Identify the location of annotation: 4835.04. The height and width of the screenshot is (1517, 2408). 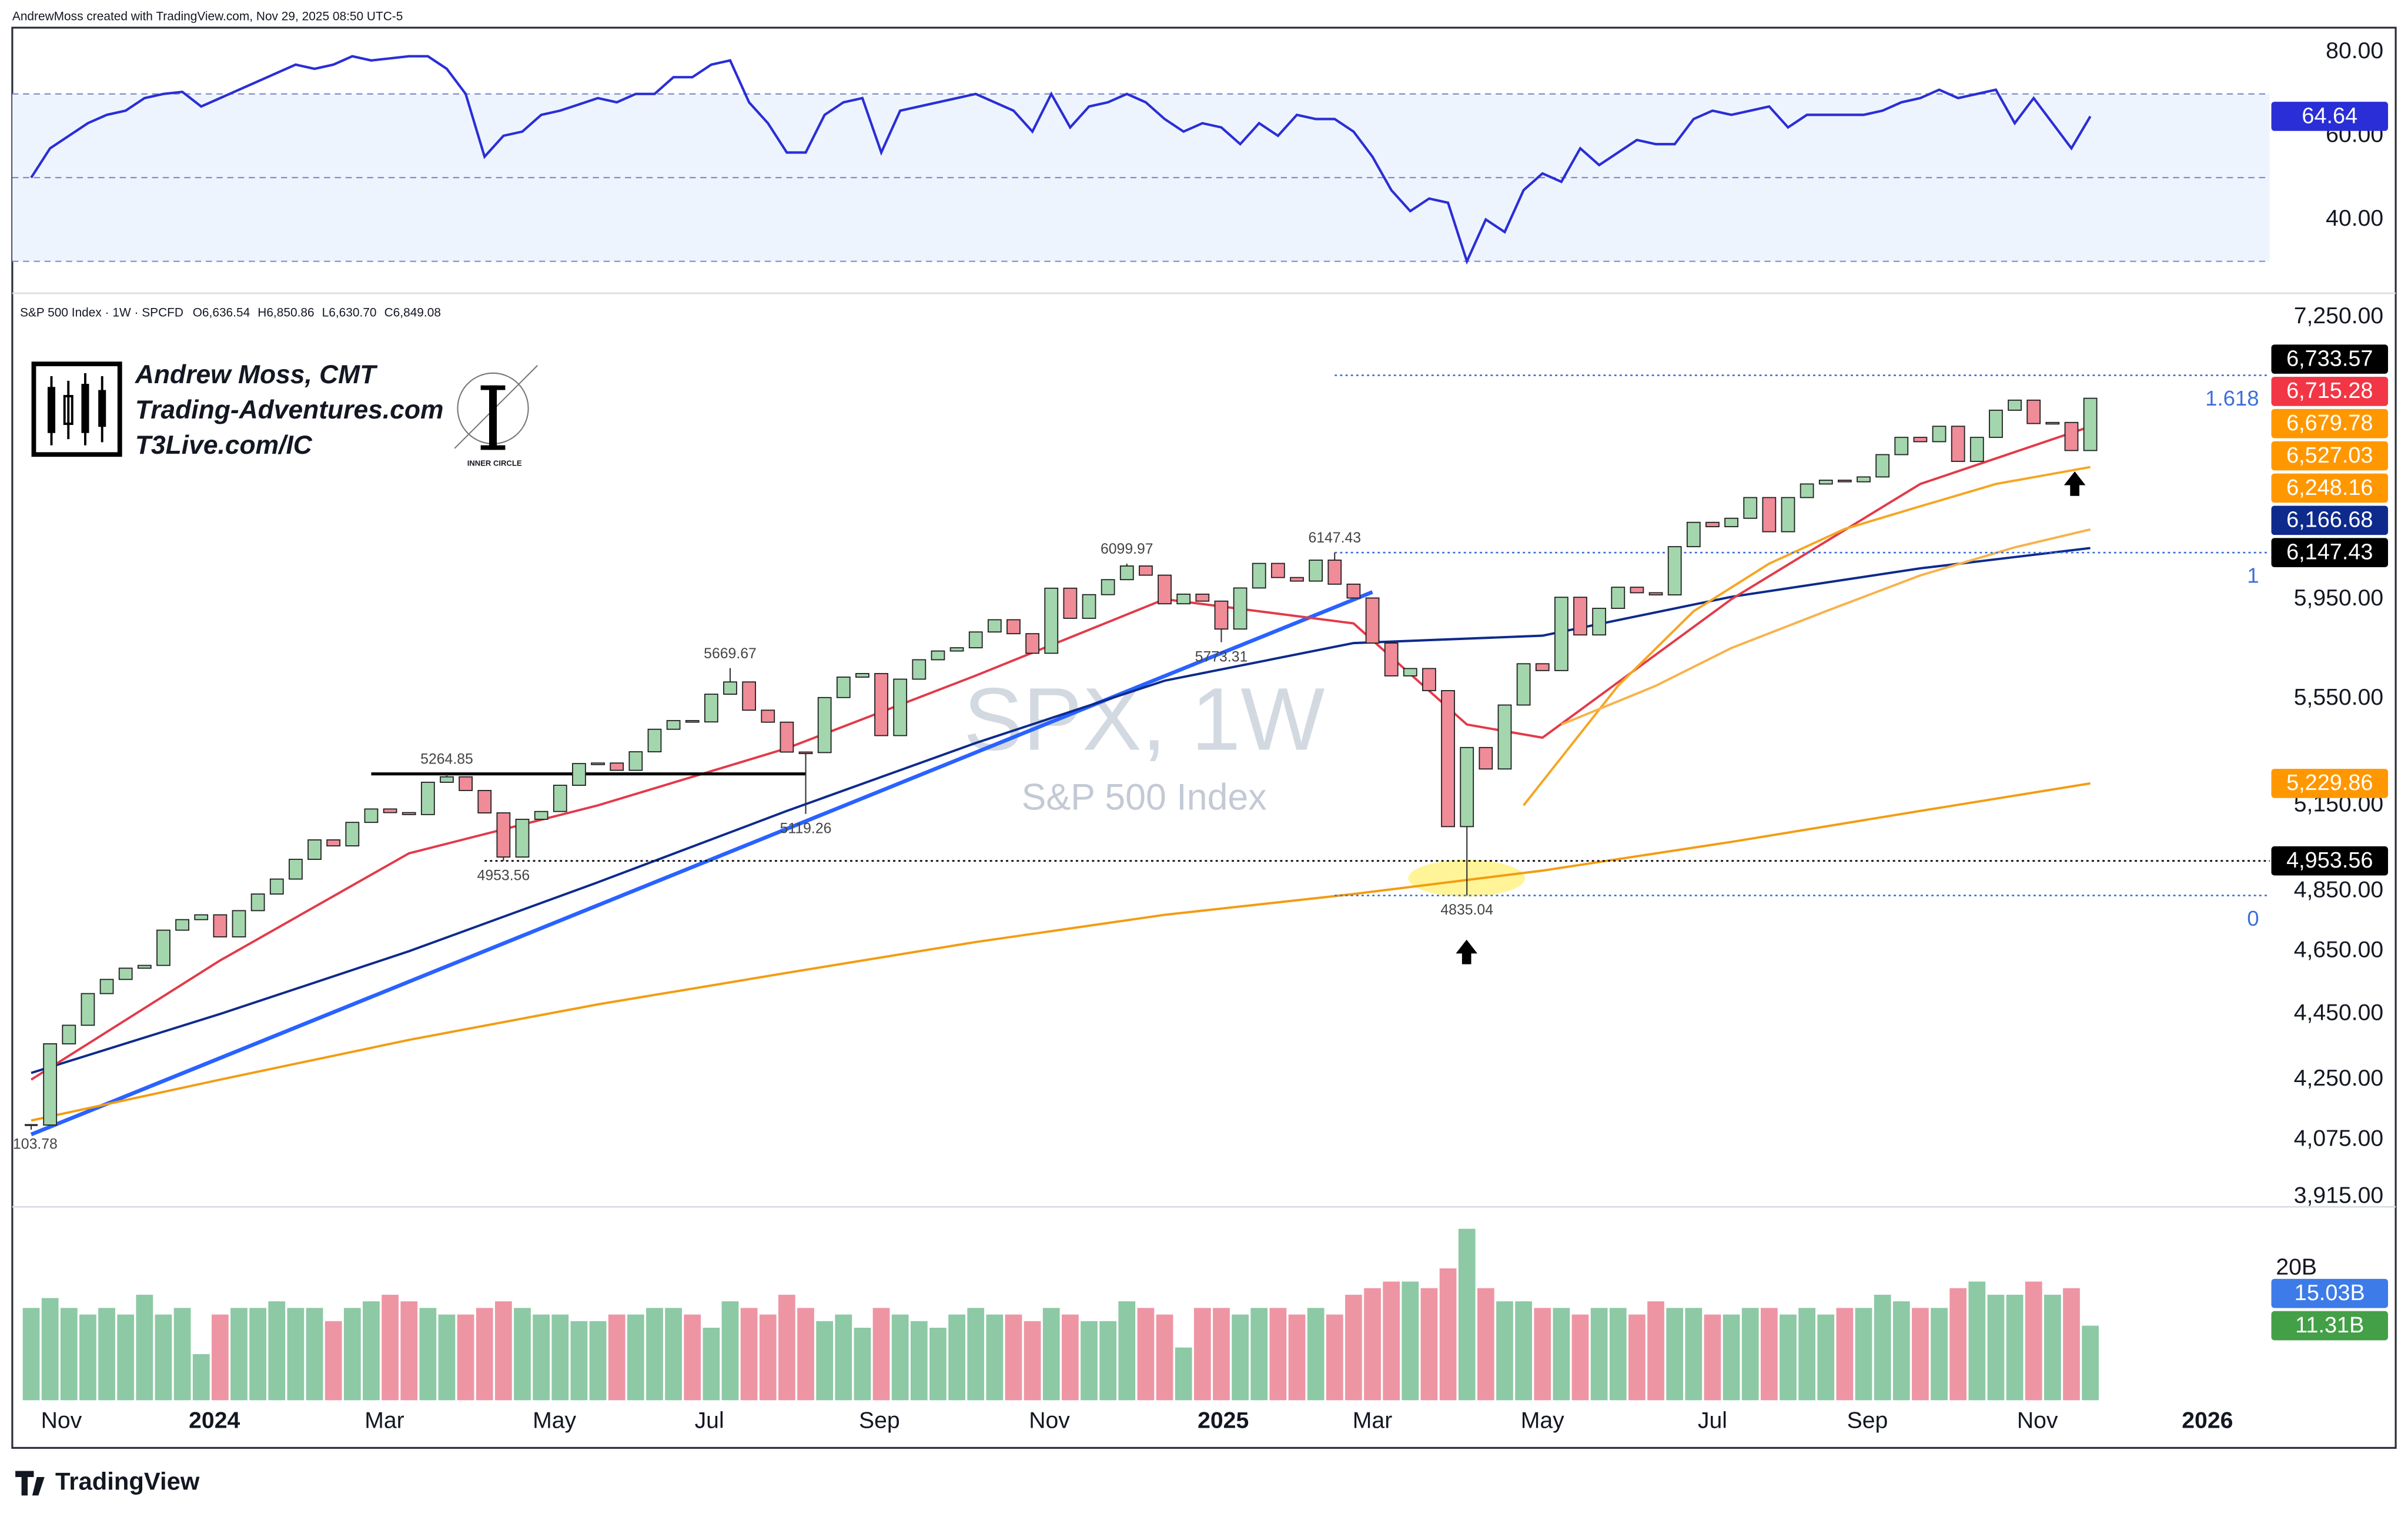
(1466, 910).